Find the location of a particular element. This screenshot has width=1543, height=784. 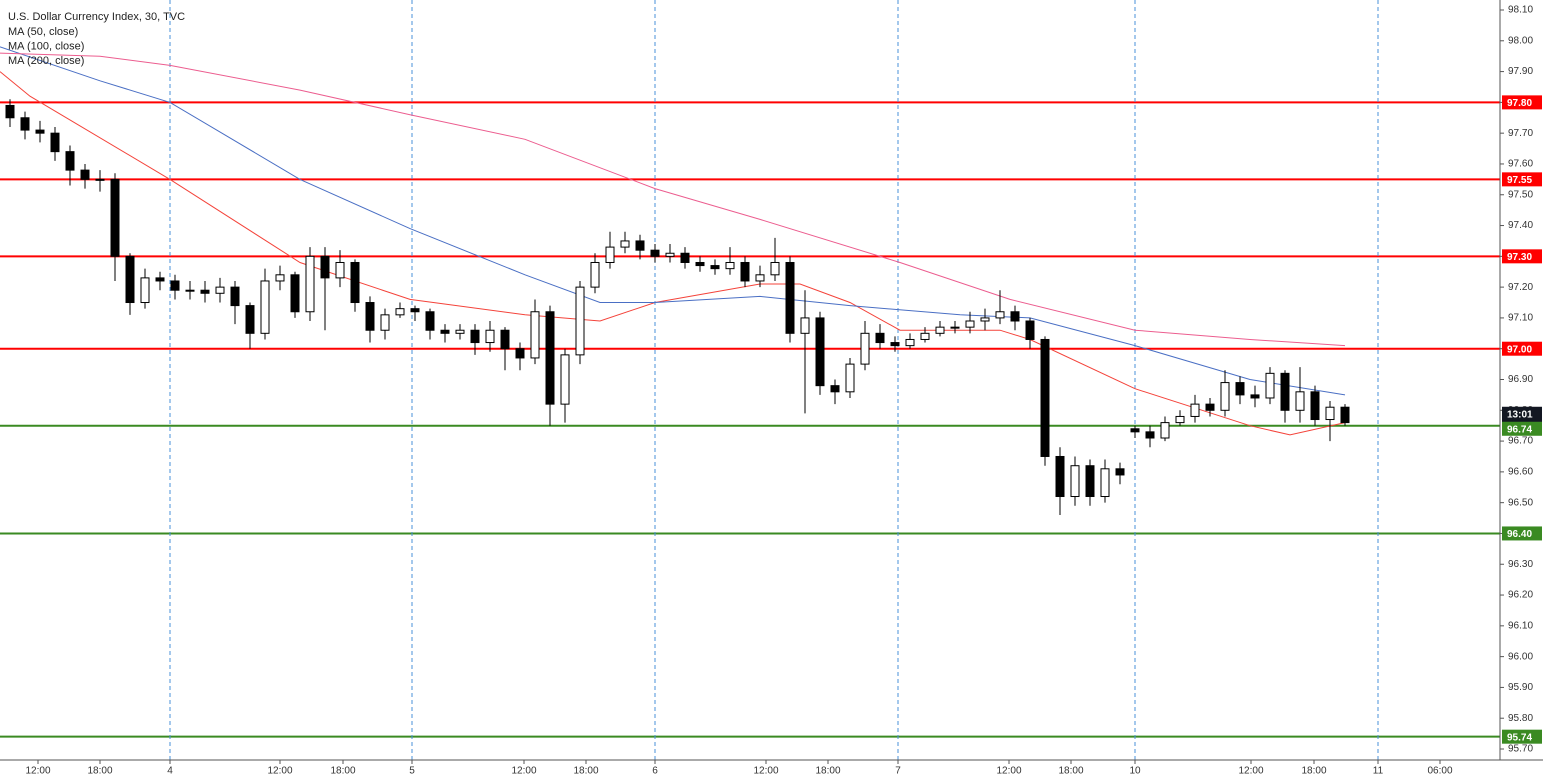

y-tick-label: 96.90 is located at coordinates (1520, 379).